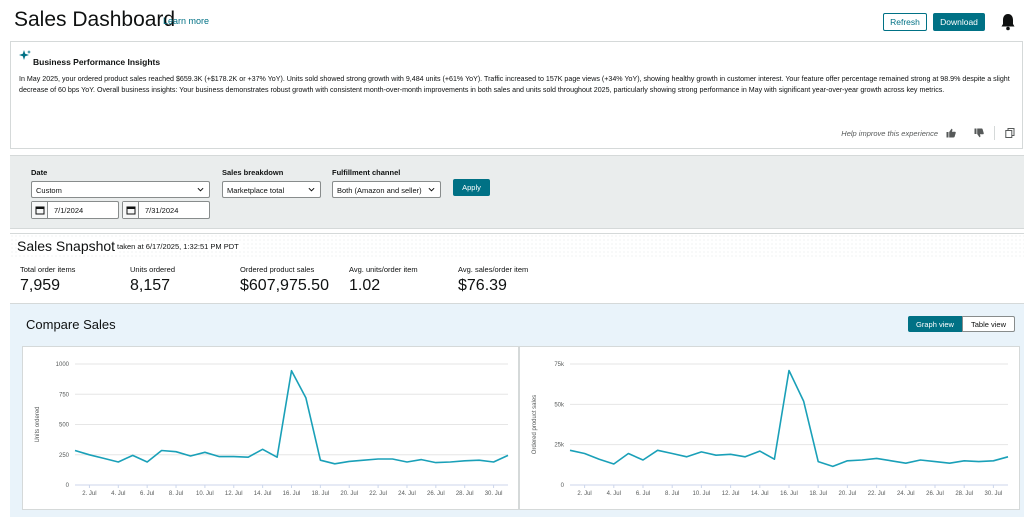  I want to click on y-tick-label: 75k, so click(559, 365).